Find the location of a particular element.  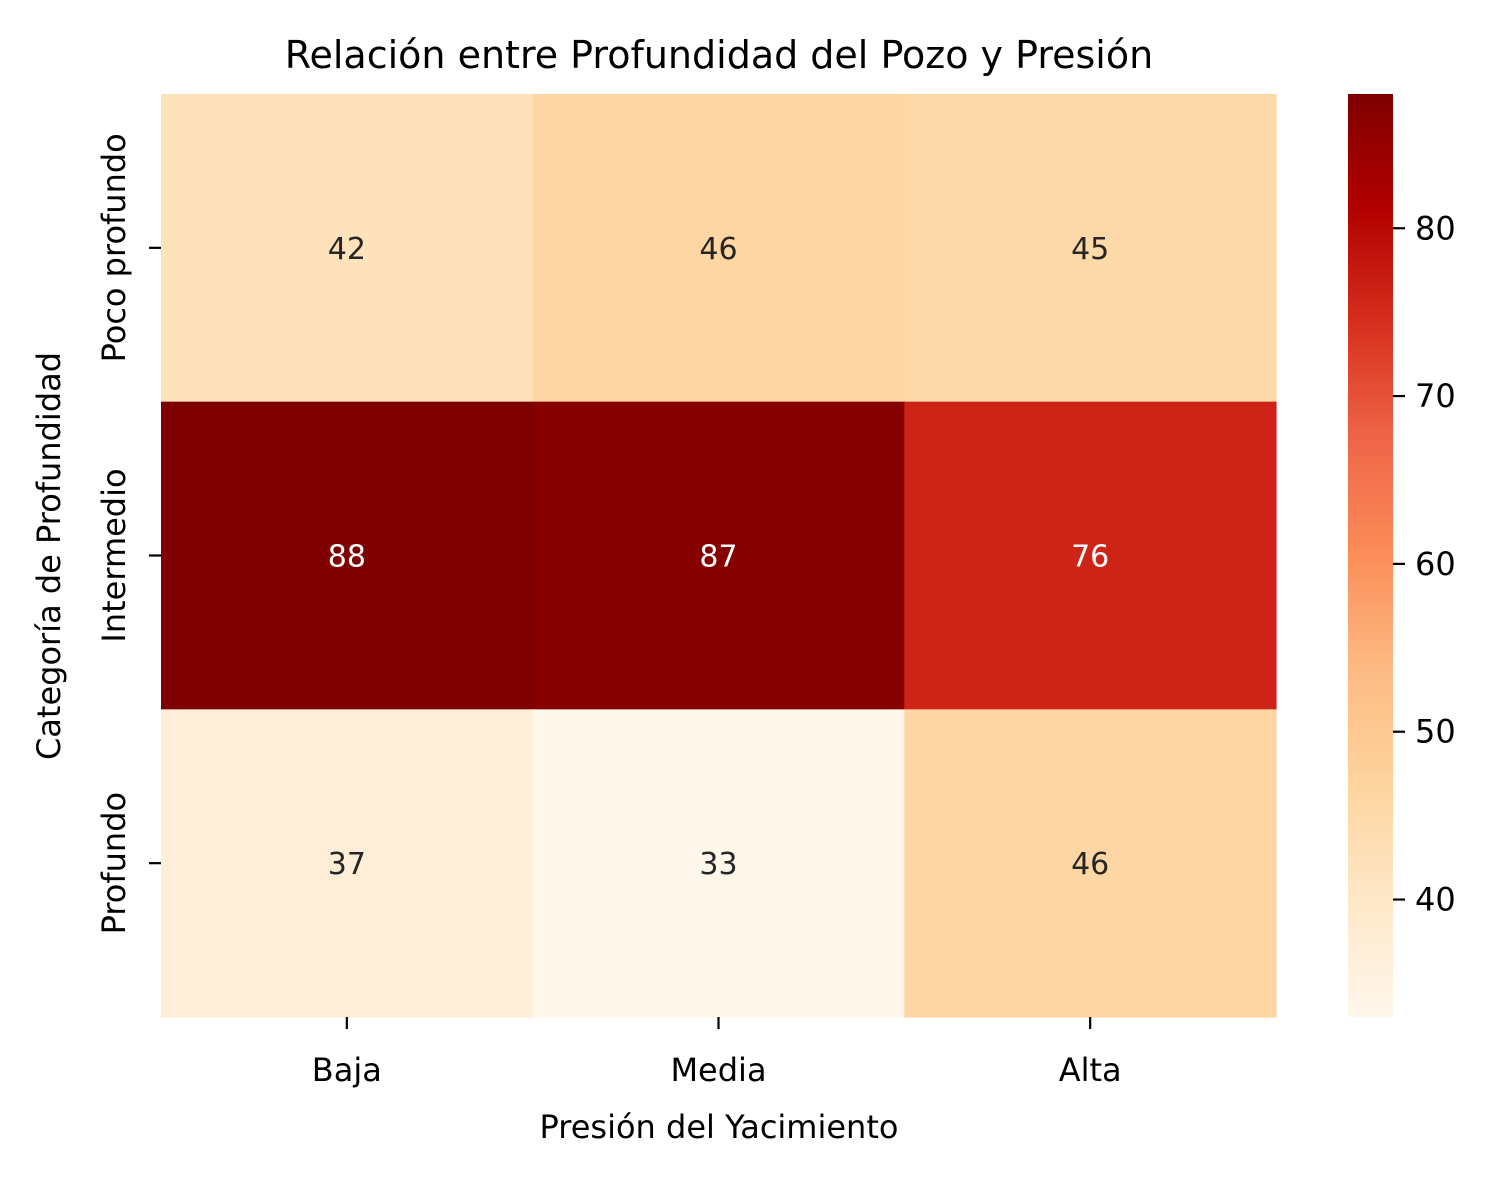

colorbar-tick-label: 40 is located at coordinates (1435, 900).